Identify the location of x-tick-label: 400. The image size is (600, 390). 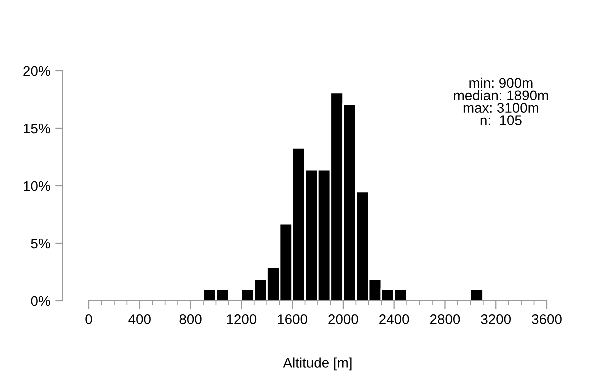
(139, 319).